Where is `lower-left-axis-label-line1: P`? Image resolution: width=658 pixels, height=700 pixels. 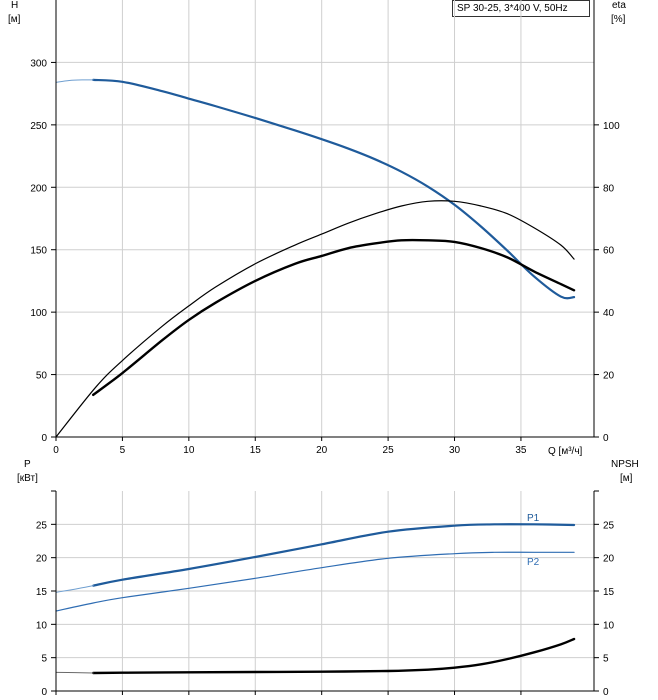 lower-left-axis-label-line1: P is located at coordinates (27, 464).